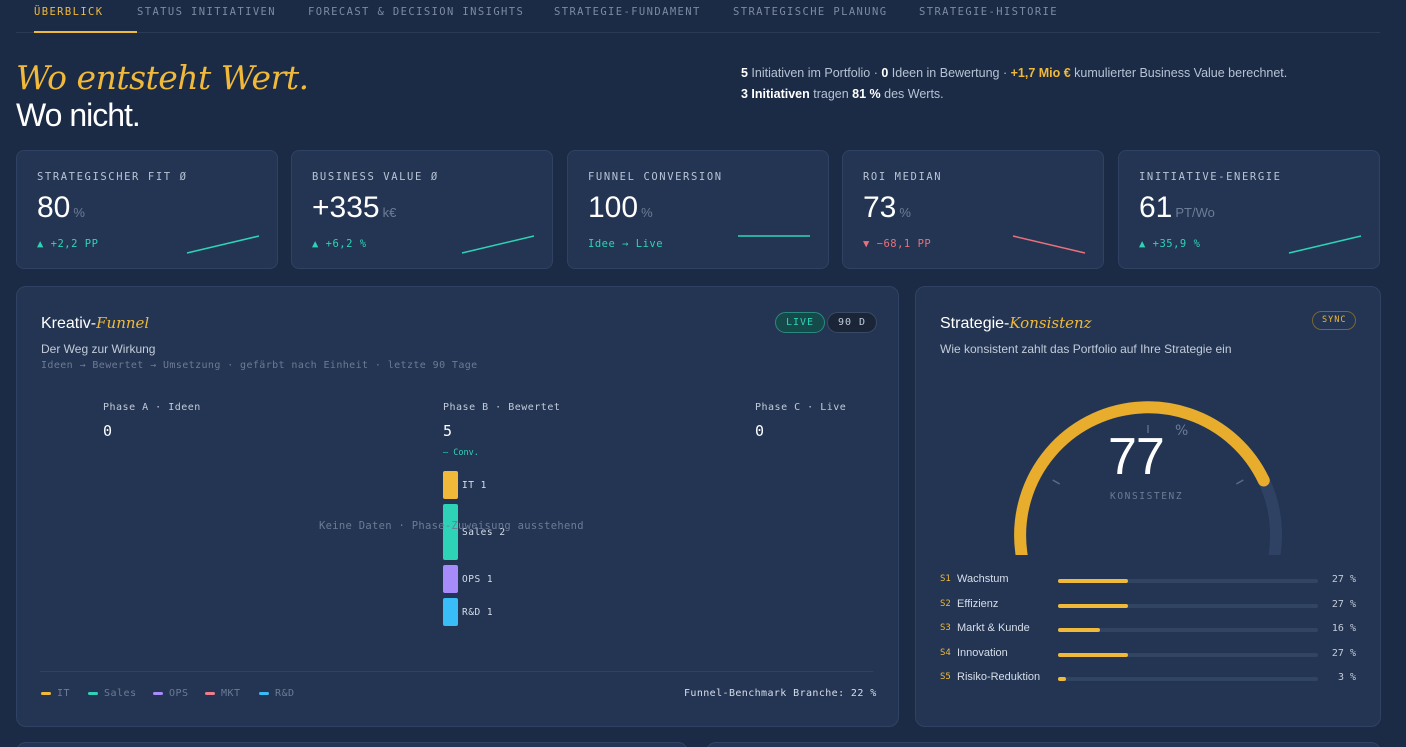 The image size is (1406, 747). I want to click on empty-state-message: Keine Daten · Phase-Zuweisung ausstehend, so click(451, 526).